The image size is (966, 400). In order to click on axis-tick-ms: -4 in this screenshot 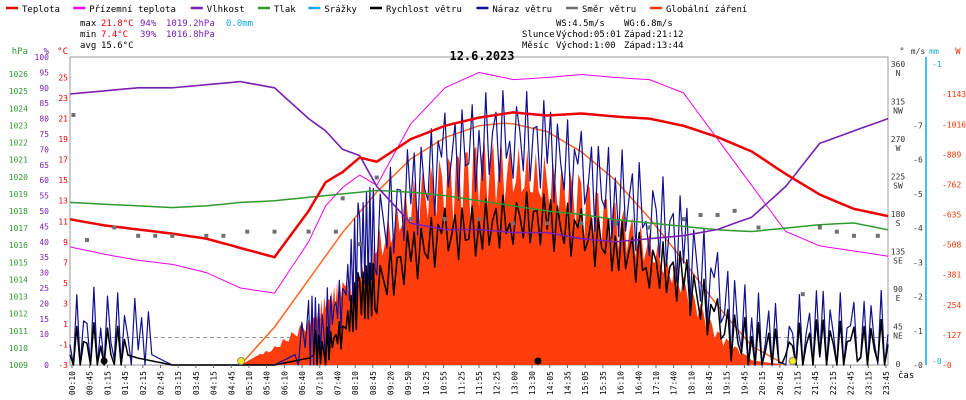, I will do `click(918, 228)`.